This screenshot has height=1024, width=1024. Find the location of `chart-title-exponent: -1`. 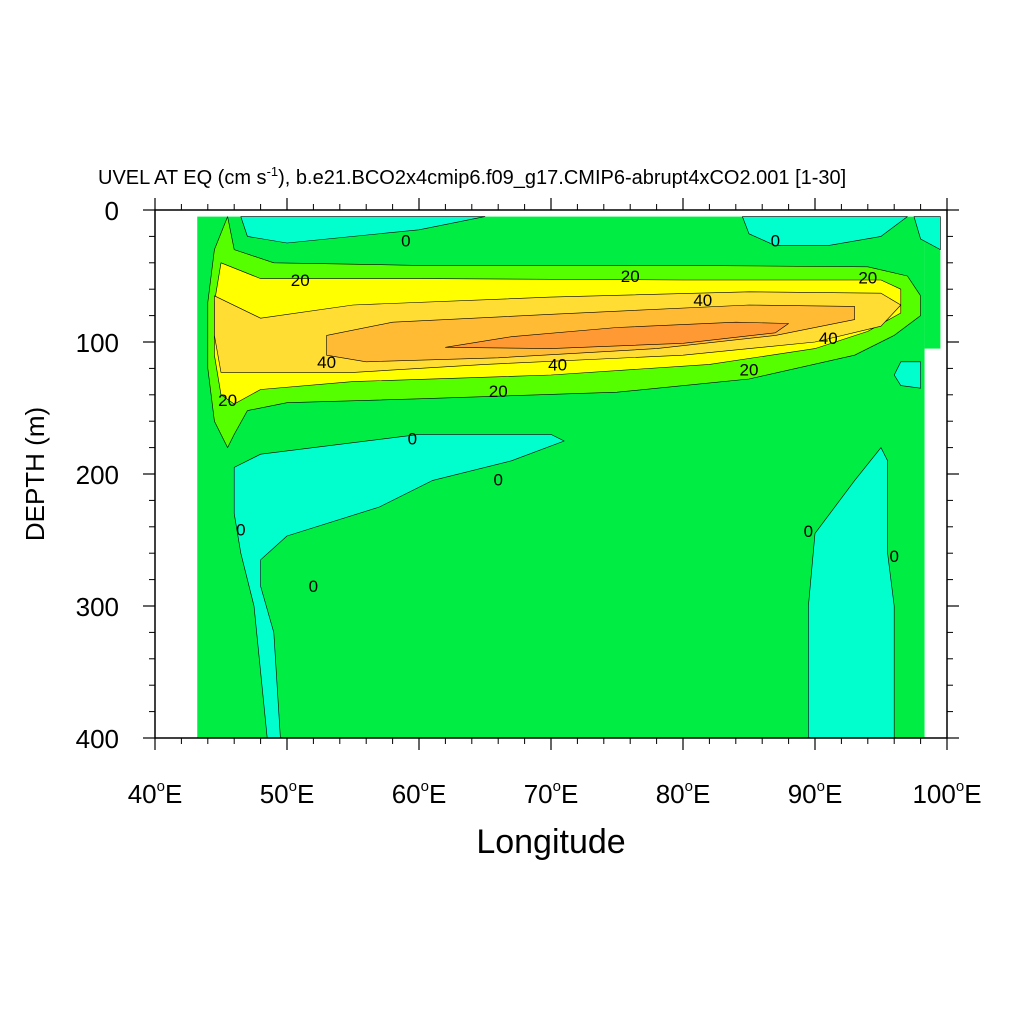

chart-title-exponent: -1 is located at coordinates (273, 171).